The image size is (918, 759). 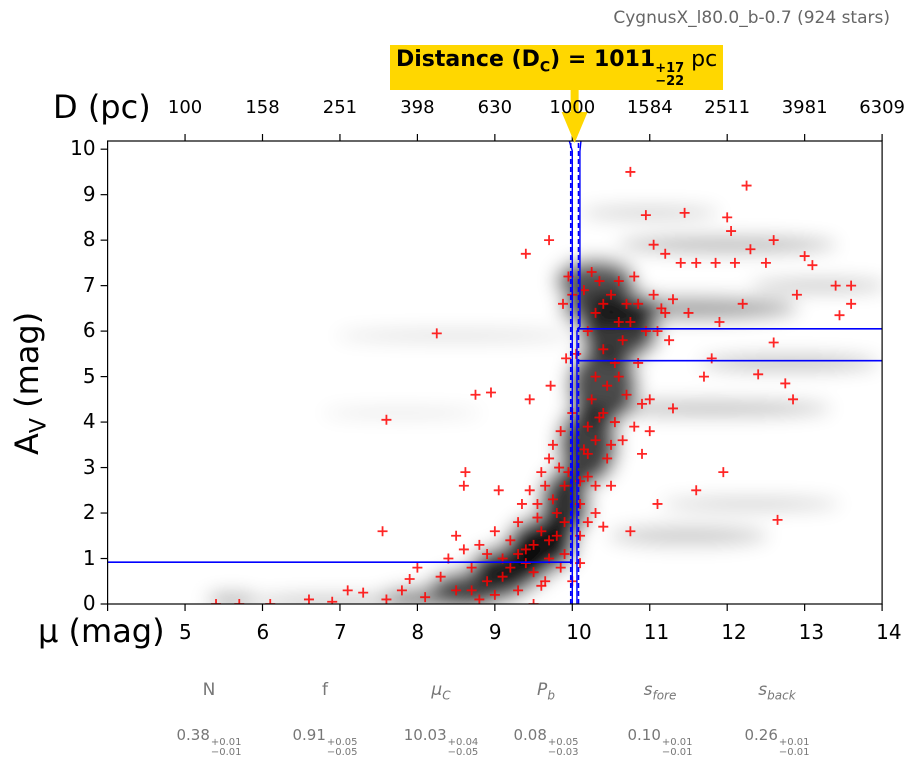 I want to click on y-tick-label: 5, so click(x=89, y=375).